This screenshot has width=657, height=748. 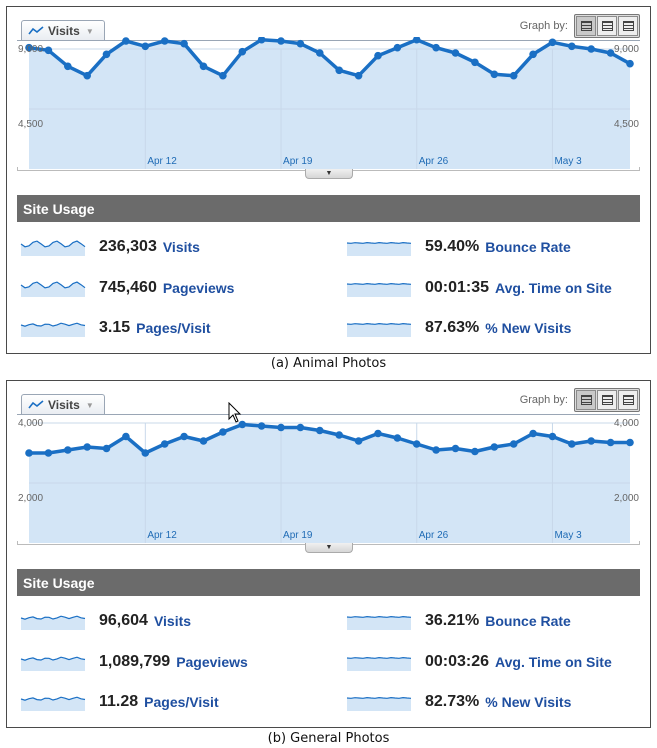 I want to click on month-view-icon, so click(x=628, y=400).